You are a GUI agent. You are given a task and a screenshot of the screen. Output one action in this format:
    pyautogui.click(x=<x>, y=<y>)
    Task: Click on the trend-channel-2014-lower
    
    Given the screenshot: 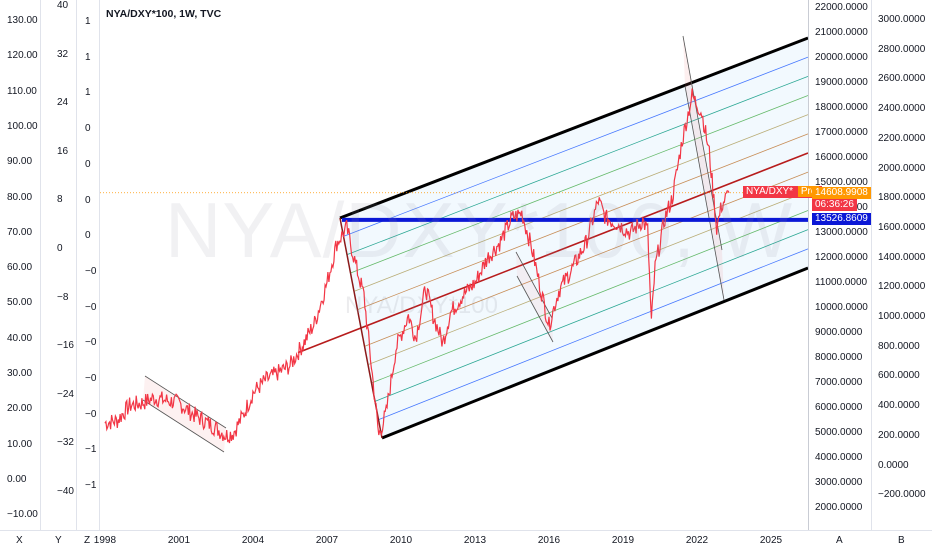 What is the action you would take?
    pyautogui.click(x=535, y=309)
    